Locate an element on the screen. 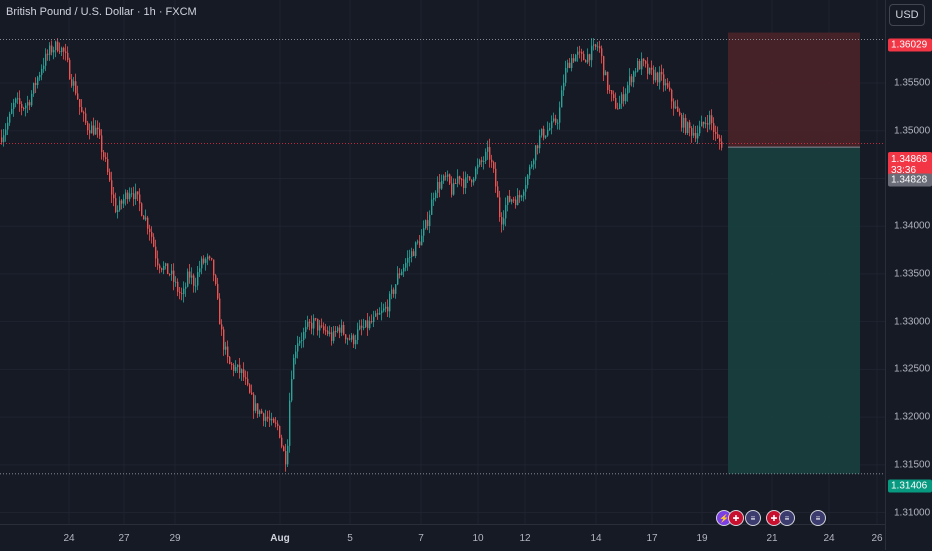  time-axis: 24 27 29 Aug 5 7 10 12 14 17 19 21 24 26 is located at coordinates (442, 537).